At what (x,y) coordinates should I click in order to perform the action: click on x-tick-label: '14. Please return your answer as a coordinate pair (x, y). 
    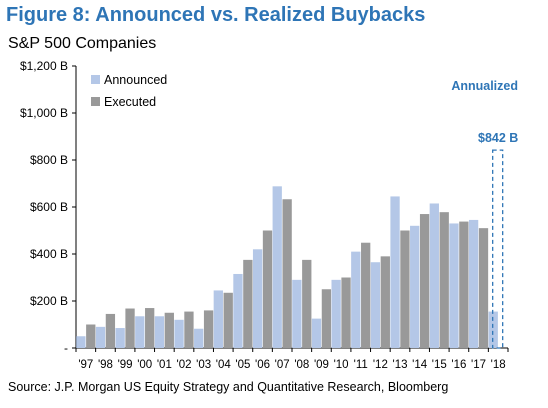
    Looking at the image, I should click on (420, 365).